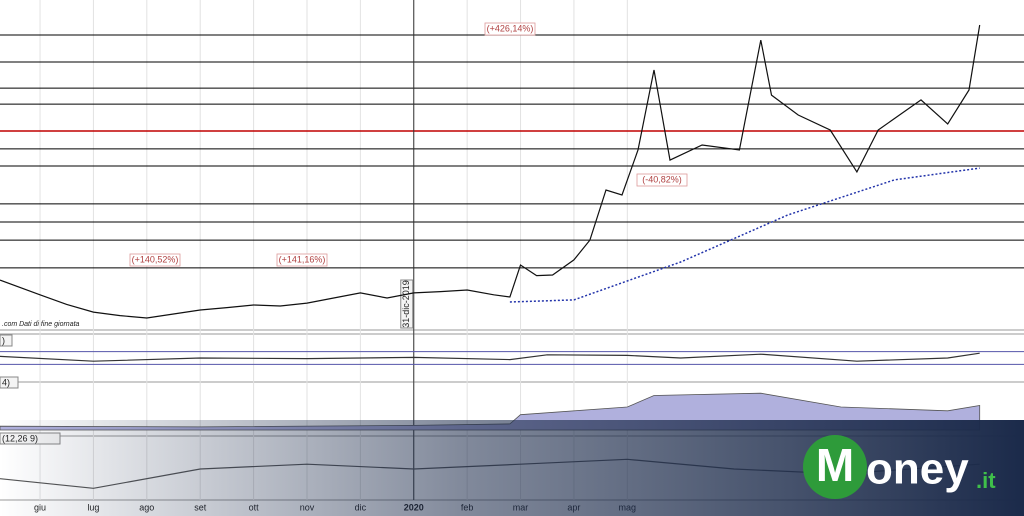 The height and width of the screenshot is (516, 1024). I want to click on panel-label: 4), so click(6, 382).